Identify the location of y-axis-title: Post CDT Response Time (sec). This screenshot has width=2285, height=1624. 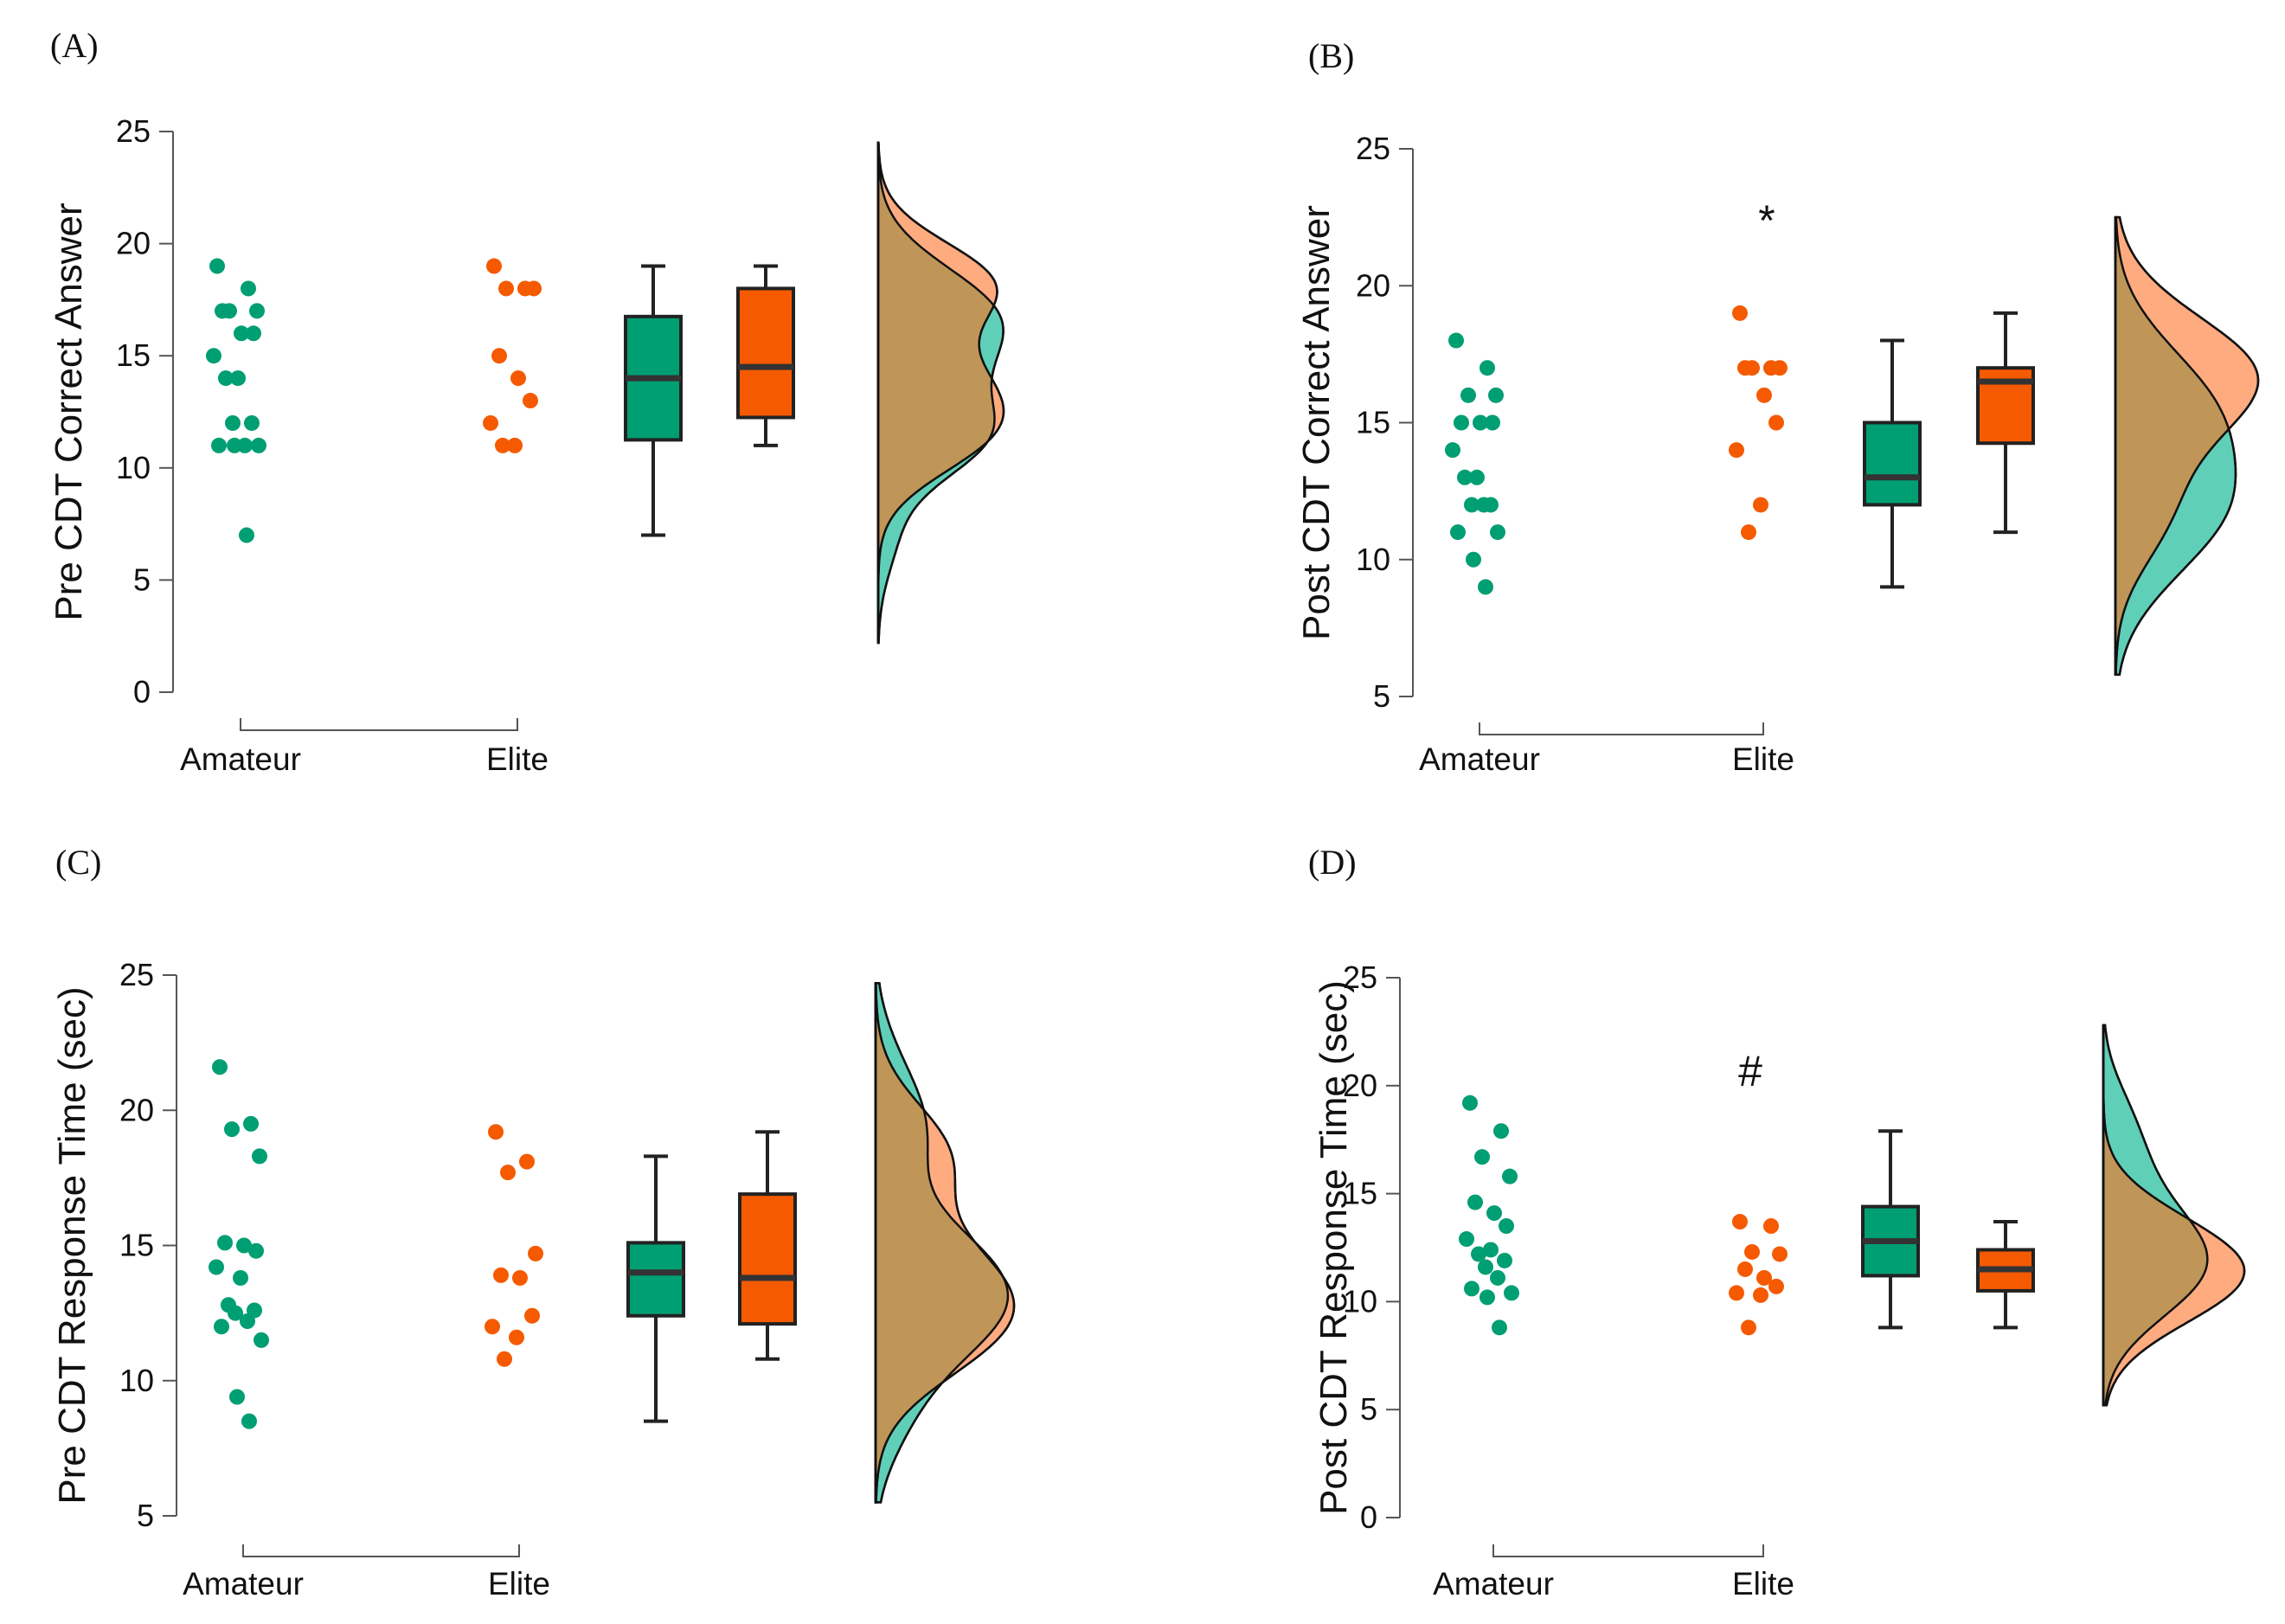
(1334, 1247).